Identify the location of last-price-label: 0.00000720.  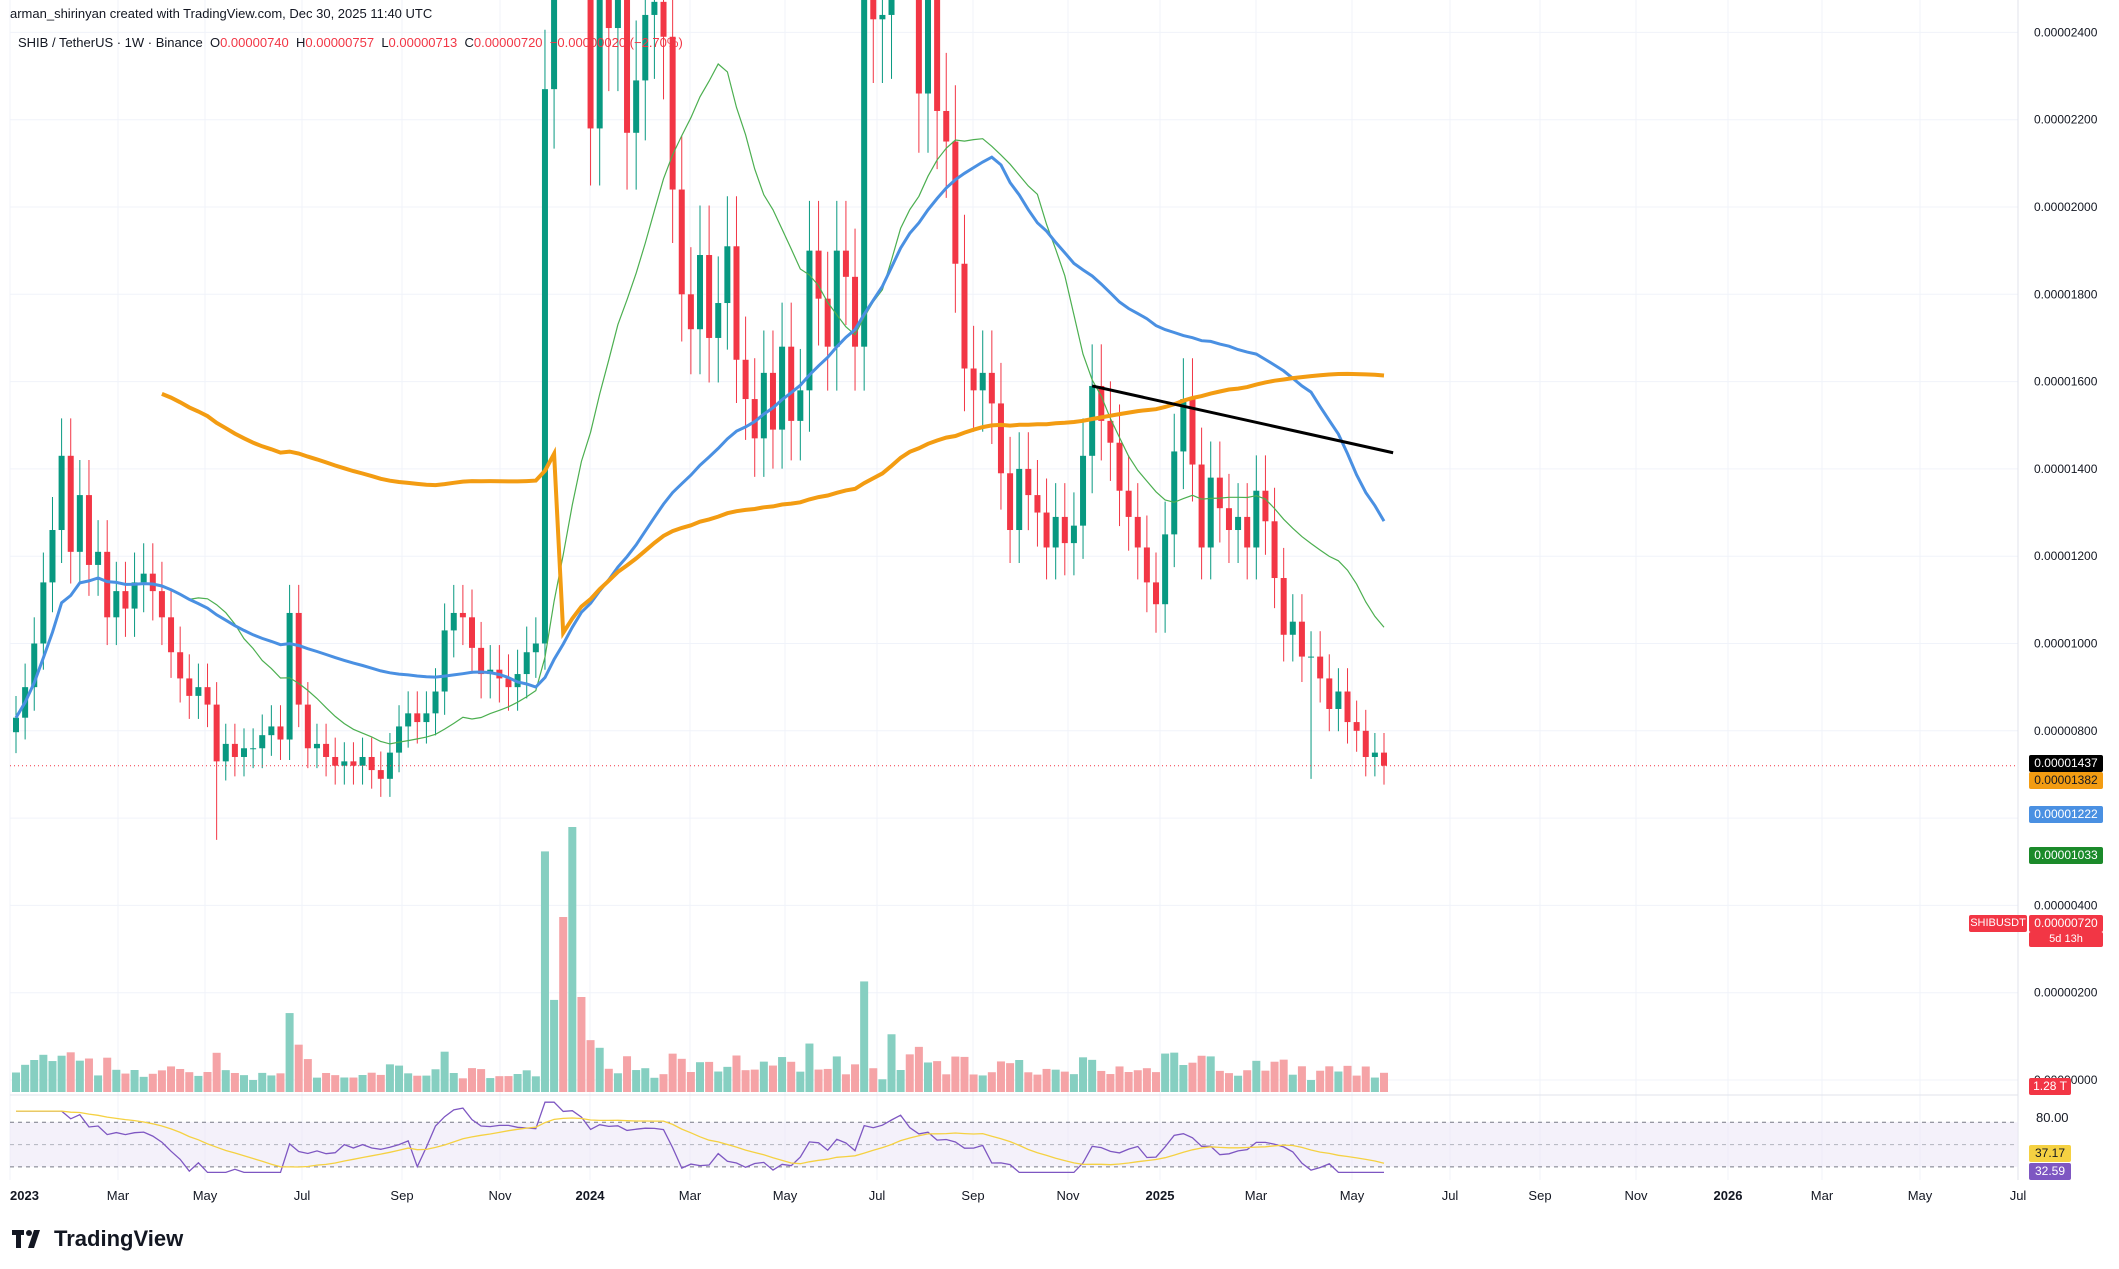
(2066, 923).